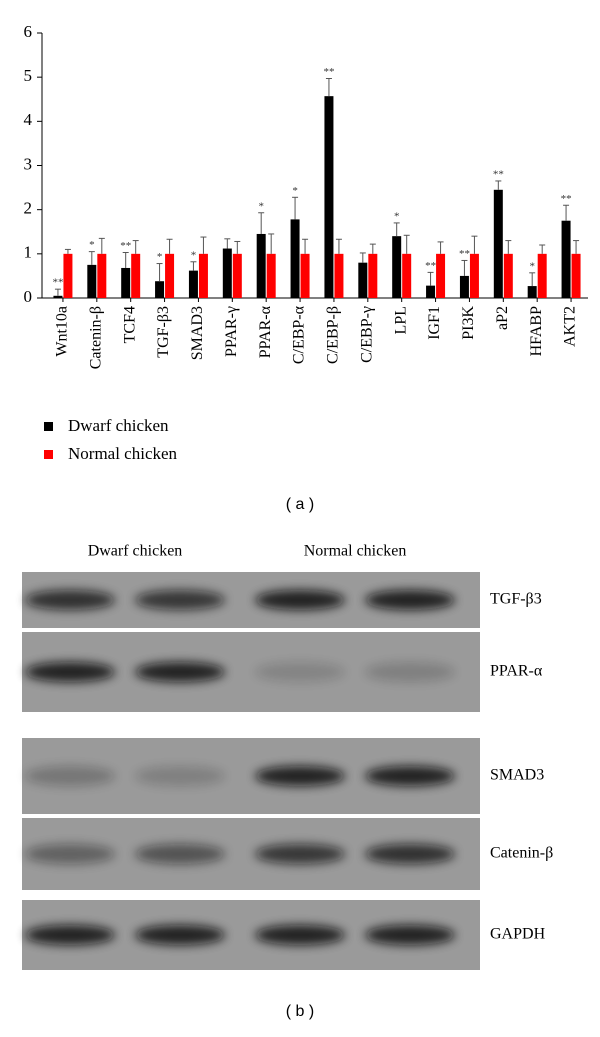 Image resolution: width=600 pixels, height=1037 pixels. Describe the element at coordinates (300, 504) in the screenshot. I see `panel-label: ( a )` at that location.